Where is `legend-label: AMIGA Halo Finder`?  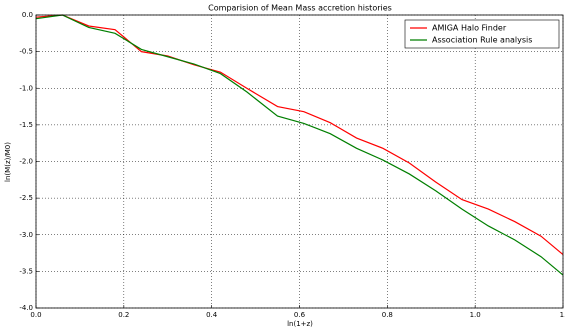
legend-label: AMIGA Halo Finder is located at coordinates (469, 28).